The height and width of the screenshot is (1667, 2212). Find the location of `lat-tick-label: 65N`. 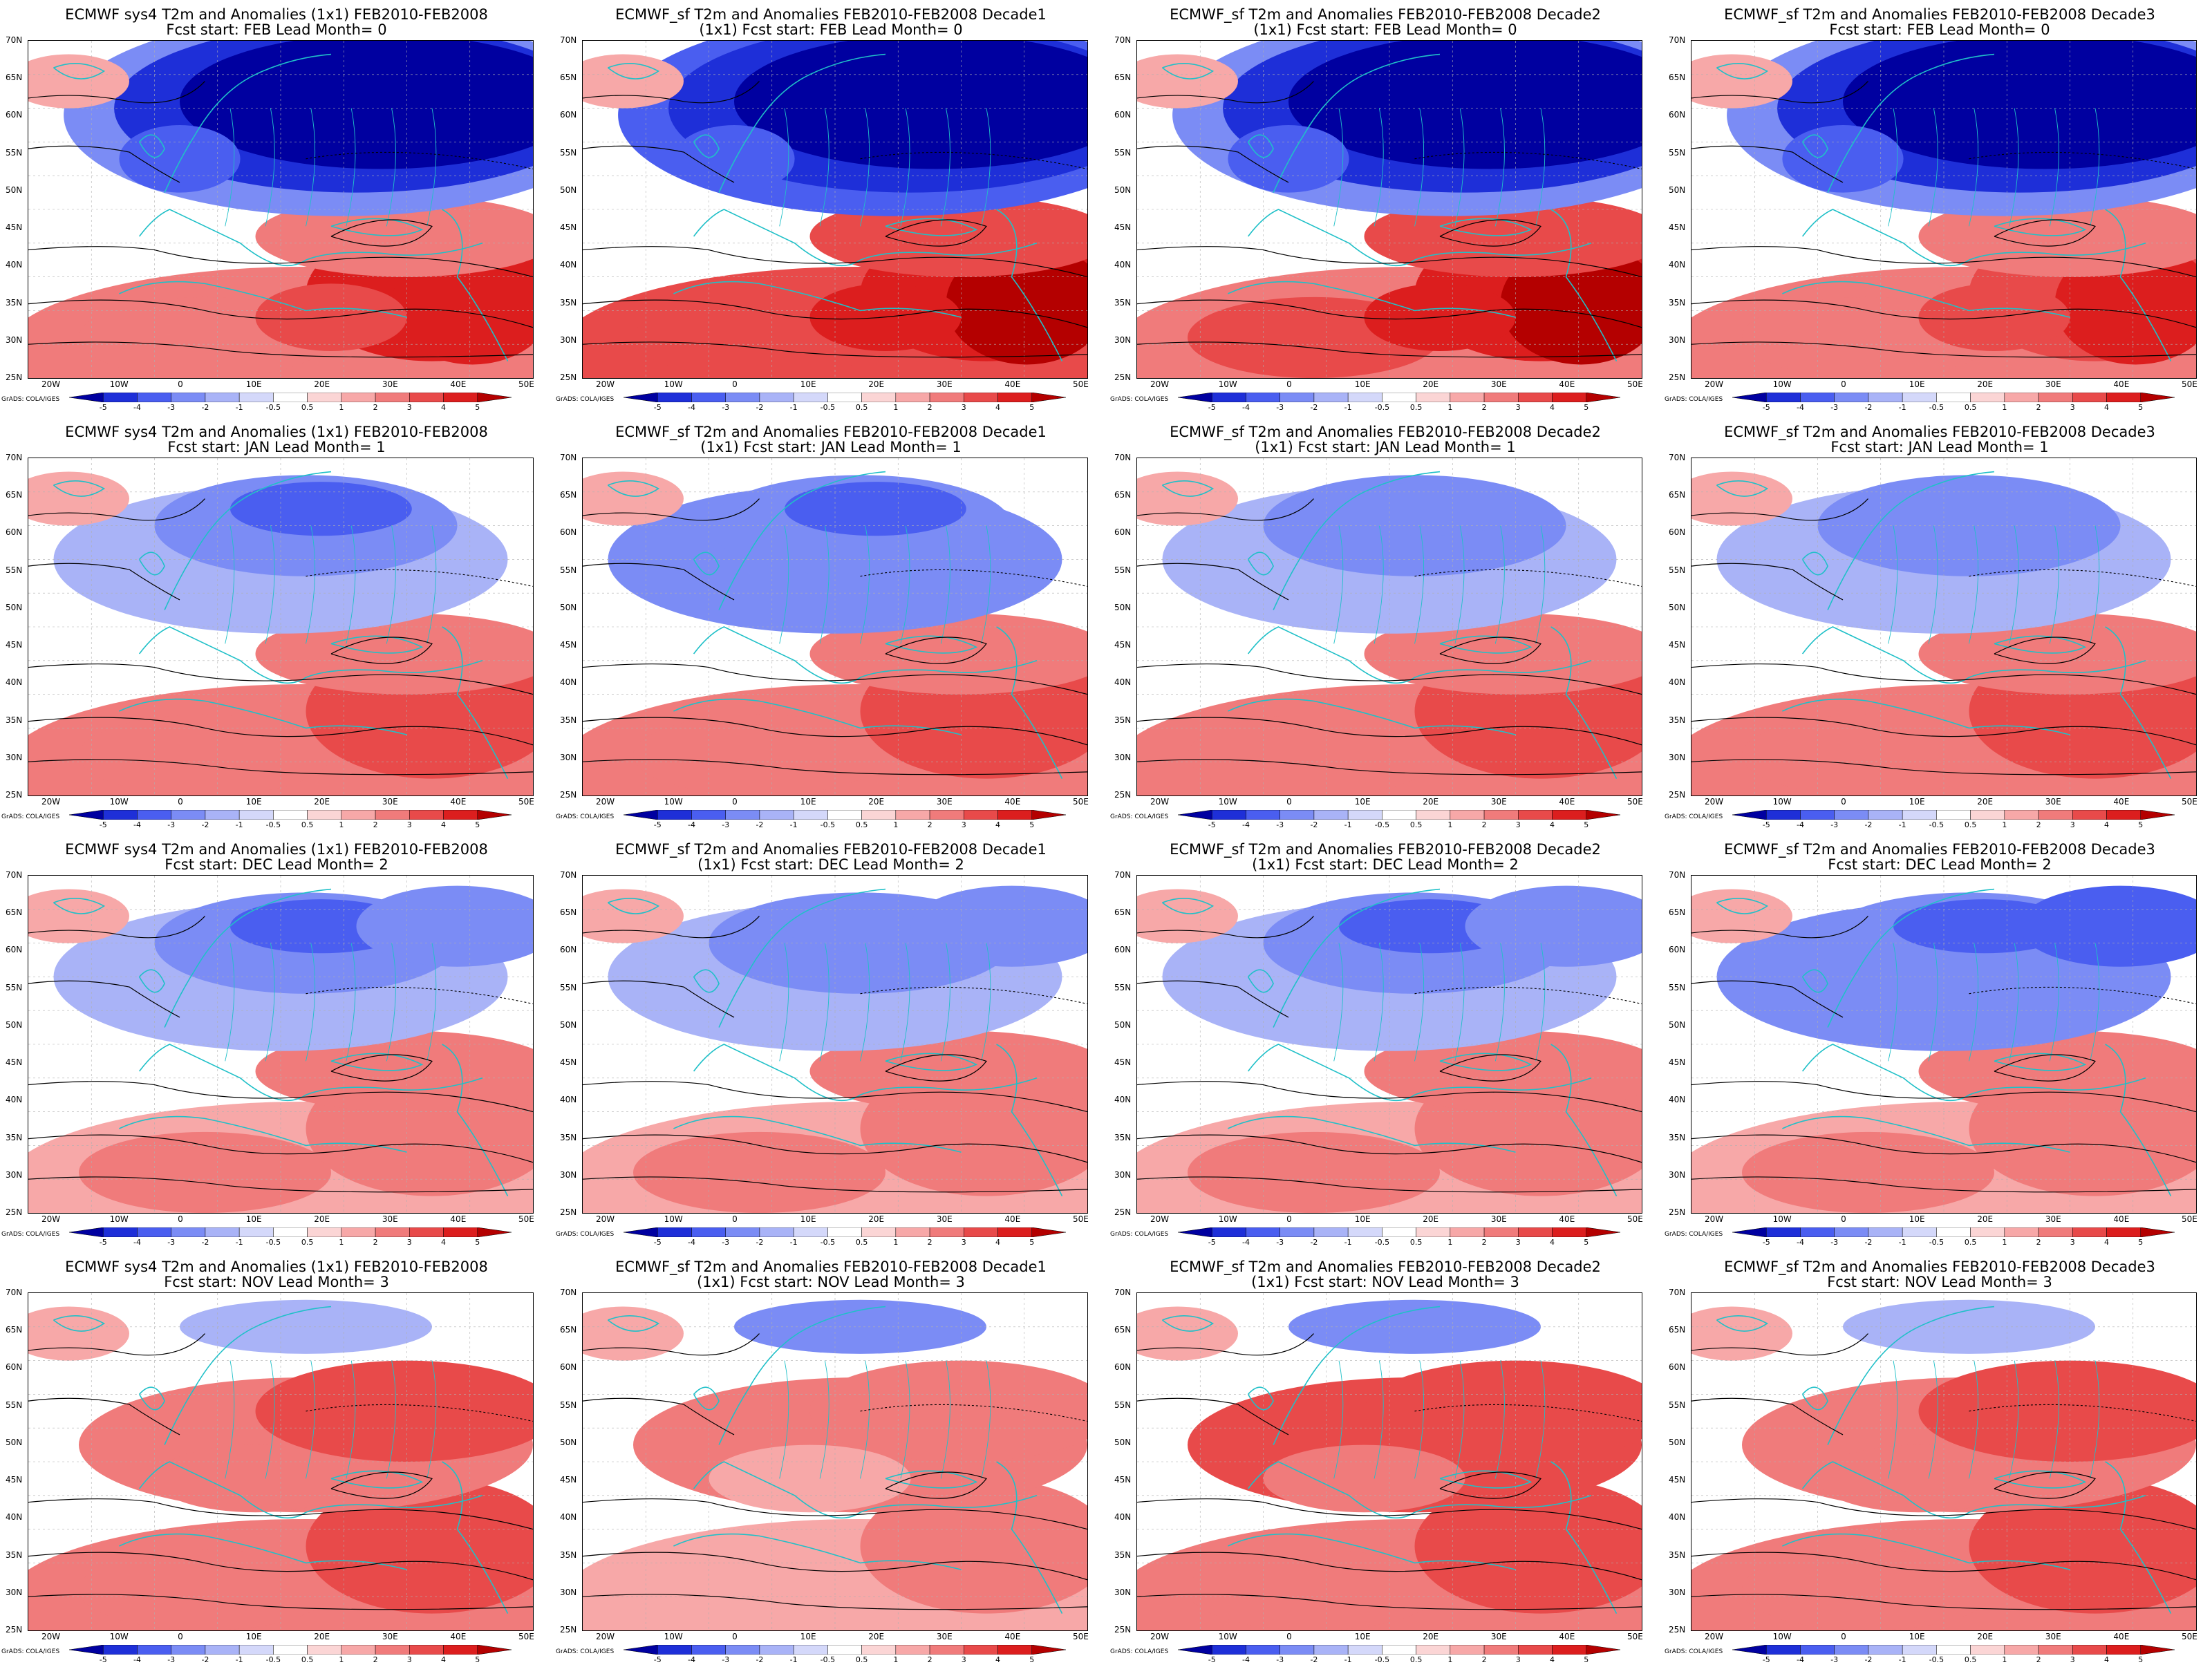

lat-tick-label: 65N is located at coordinates (1123, 78).